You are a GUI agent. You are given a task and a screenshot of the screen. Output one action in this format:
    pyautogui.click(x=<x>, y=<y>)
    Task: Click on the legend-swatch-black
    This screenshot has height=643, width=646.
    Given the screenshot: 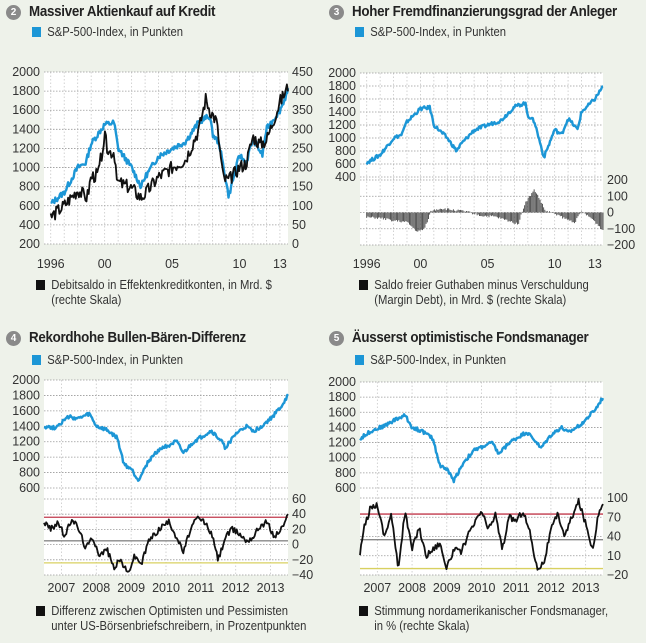 What is the action you would take?
    pyautogui.click(x=40, y=611)
    